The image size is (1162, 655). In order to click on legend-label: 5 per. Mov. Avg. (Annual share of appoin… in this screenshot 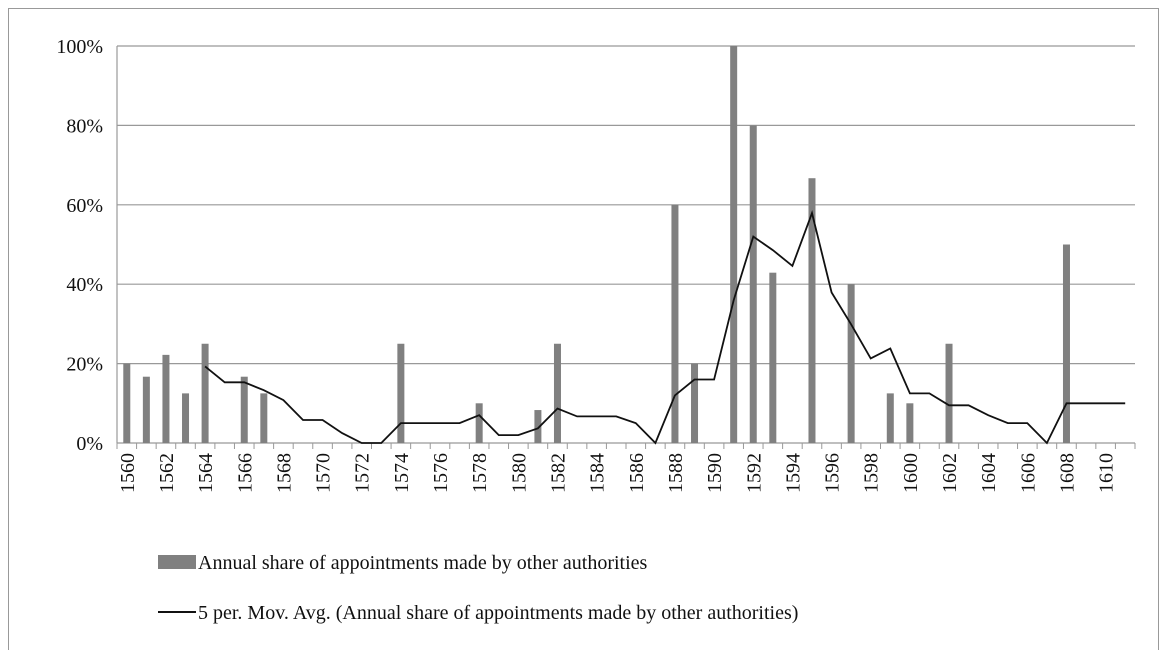, I will do `click(498, 613)`.